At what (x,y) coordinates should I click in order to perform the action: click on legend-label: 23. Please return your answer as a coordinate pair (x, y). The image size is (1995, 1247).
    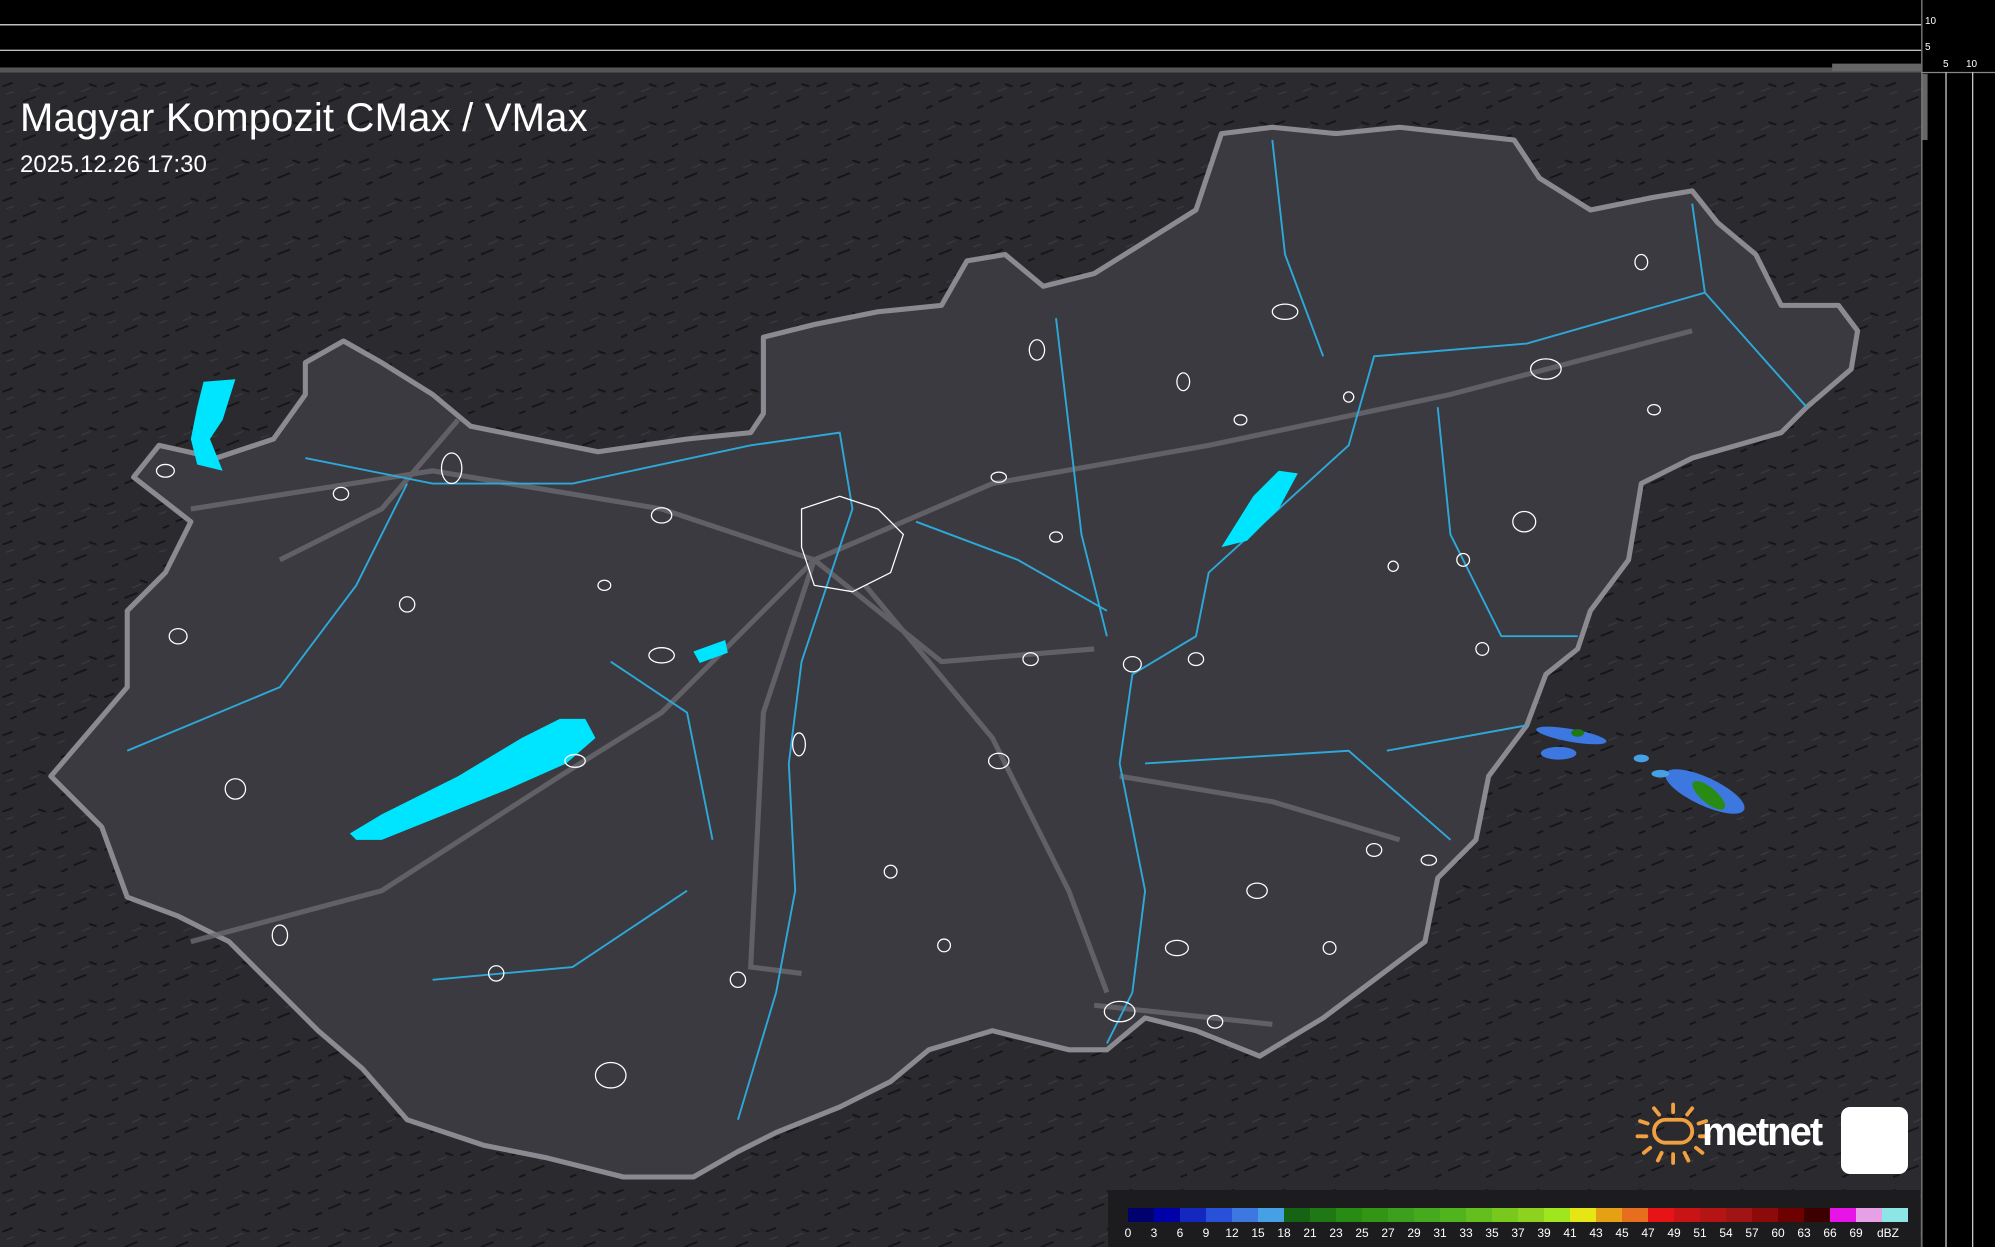
    Looking at the image, I should click on (1336, 1233).